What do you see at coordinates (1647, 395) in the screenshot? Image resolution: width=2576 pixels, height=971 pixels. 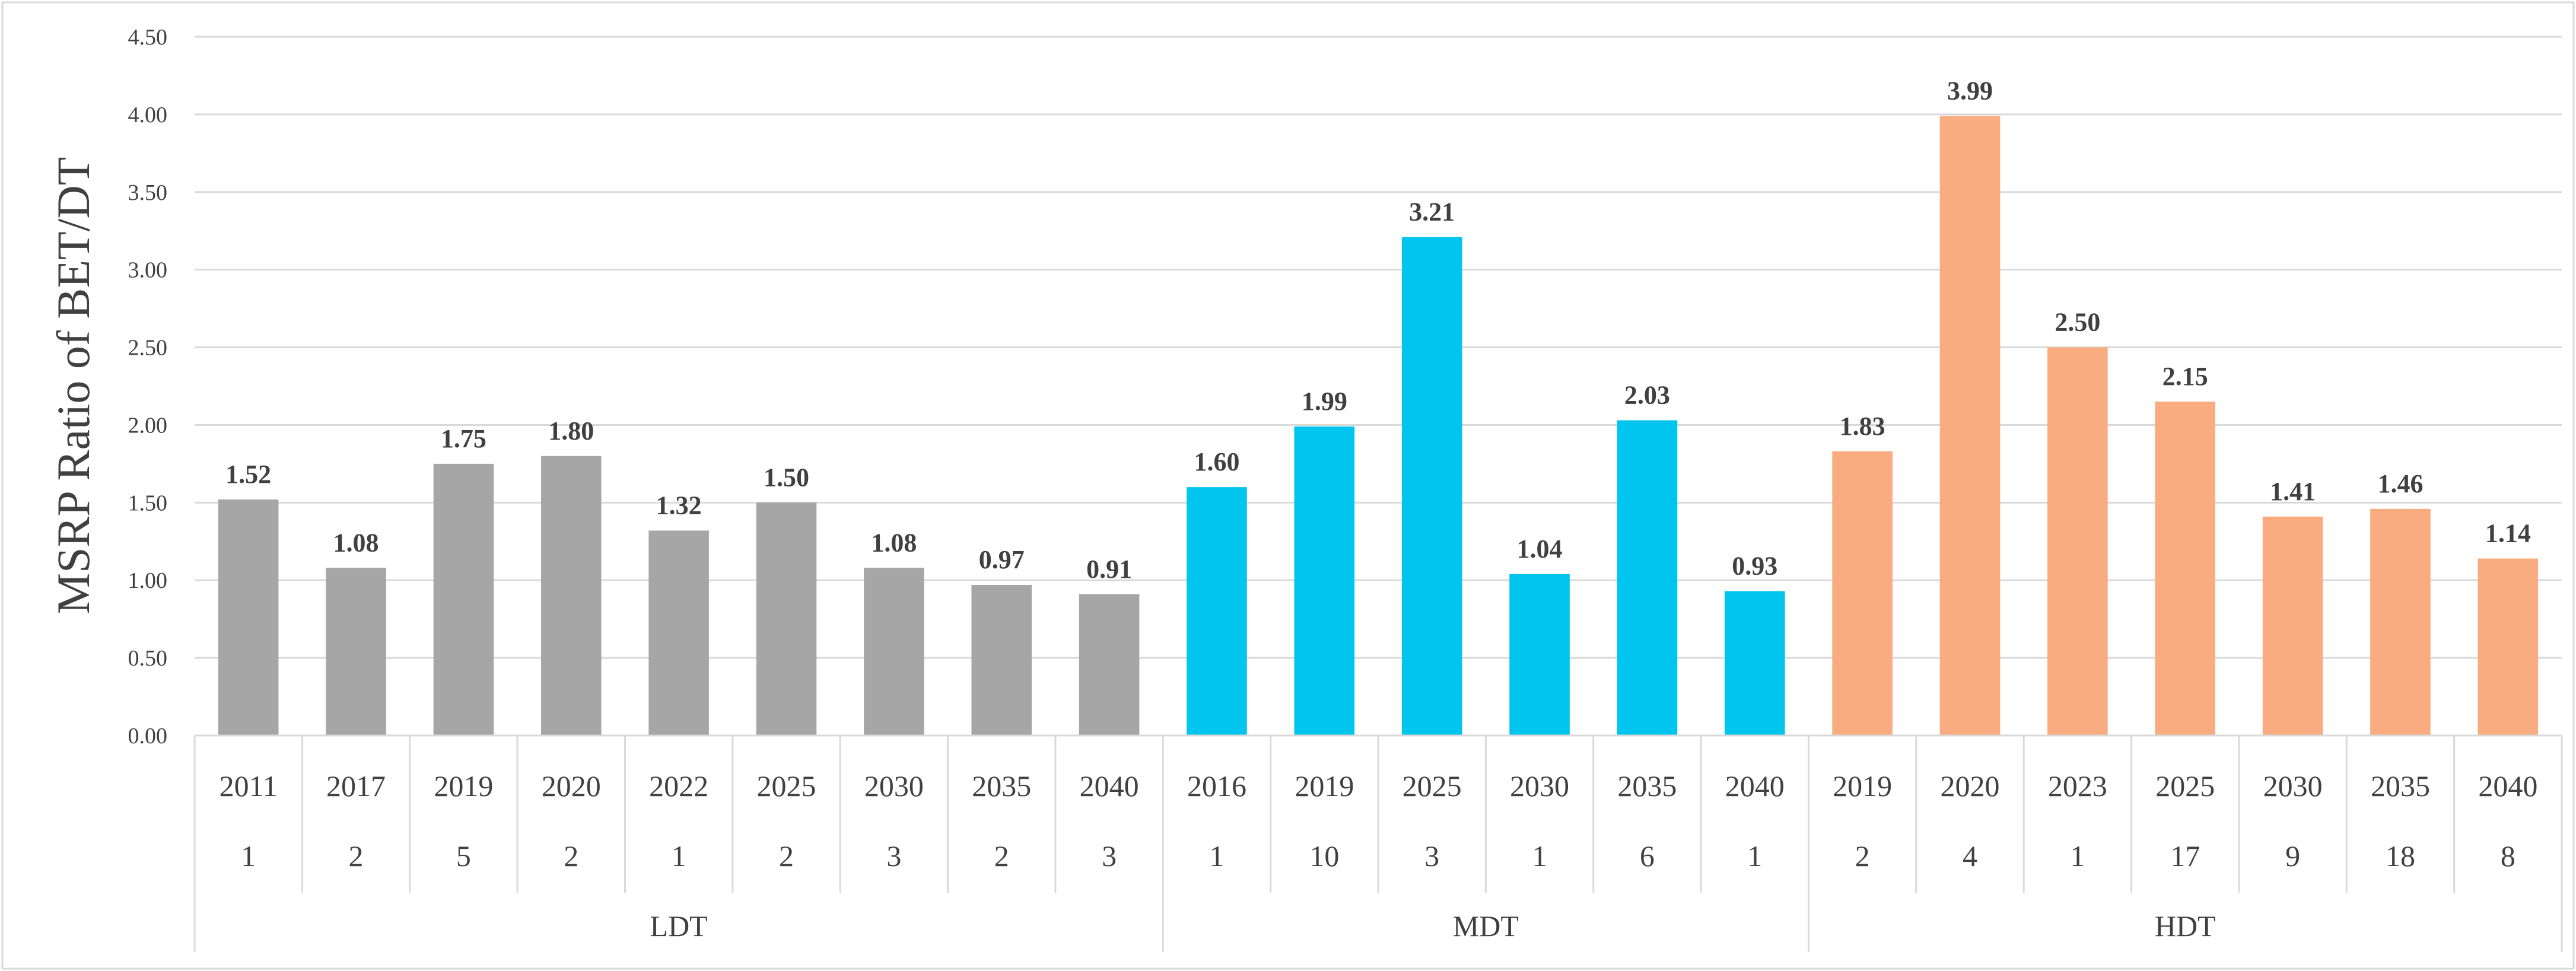 I see `data-label: 2.03` at bounding box center [1647, 395].